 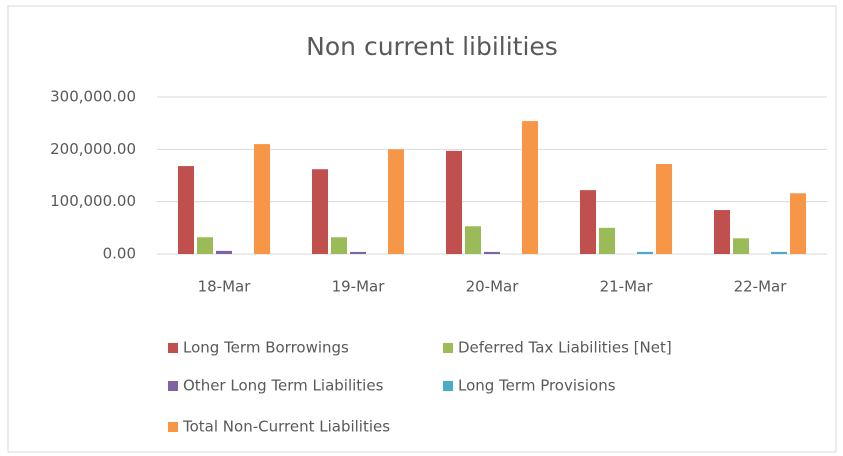 What do you see at coordinates (283, 386) in the screenshot?
I see `legend-label: Other Long Term Liabilities` at bounding box center [283, 386].